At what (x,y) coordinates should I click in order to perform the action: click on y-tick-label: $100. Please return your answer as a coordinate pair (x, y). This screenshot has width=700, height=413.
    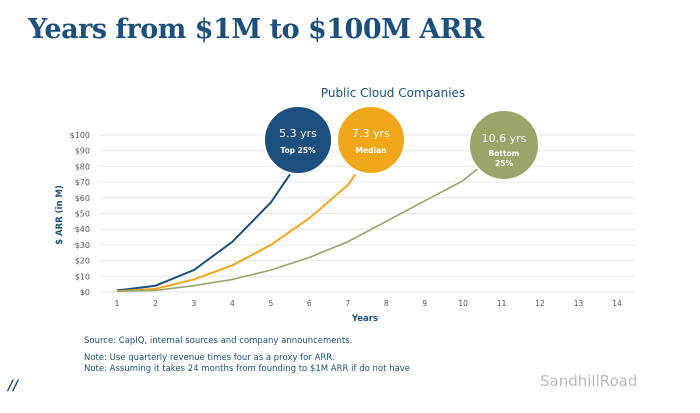
    Looking at the image, I should click on (80, 135).